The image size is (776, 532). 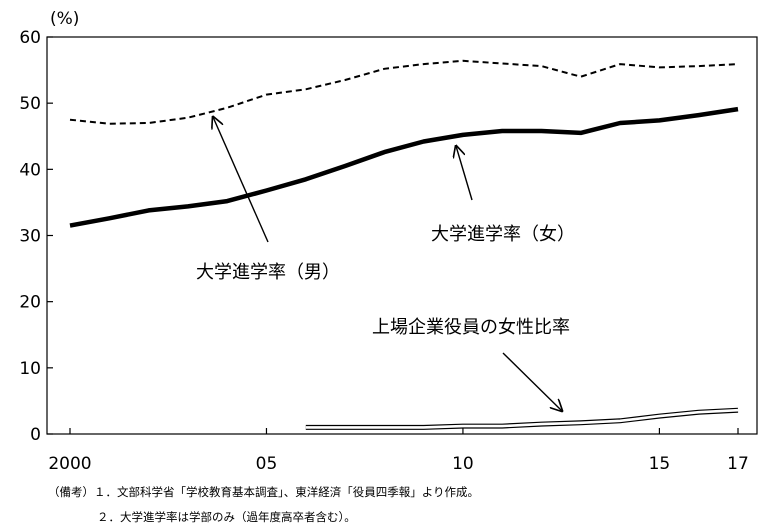 What do you see at coordinates (30, 237) in the screenshot?
I see `y-tick-label: 30` at bounding box center [30, 237].